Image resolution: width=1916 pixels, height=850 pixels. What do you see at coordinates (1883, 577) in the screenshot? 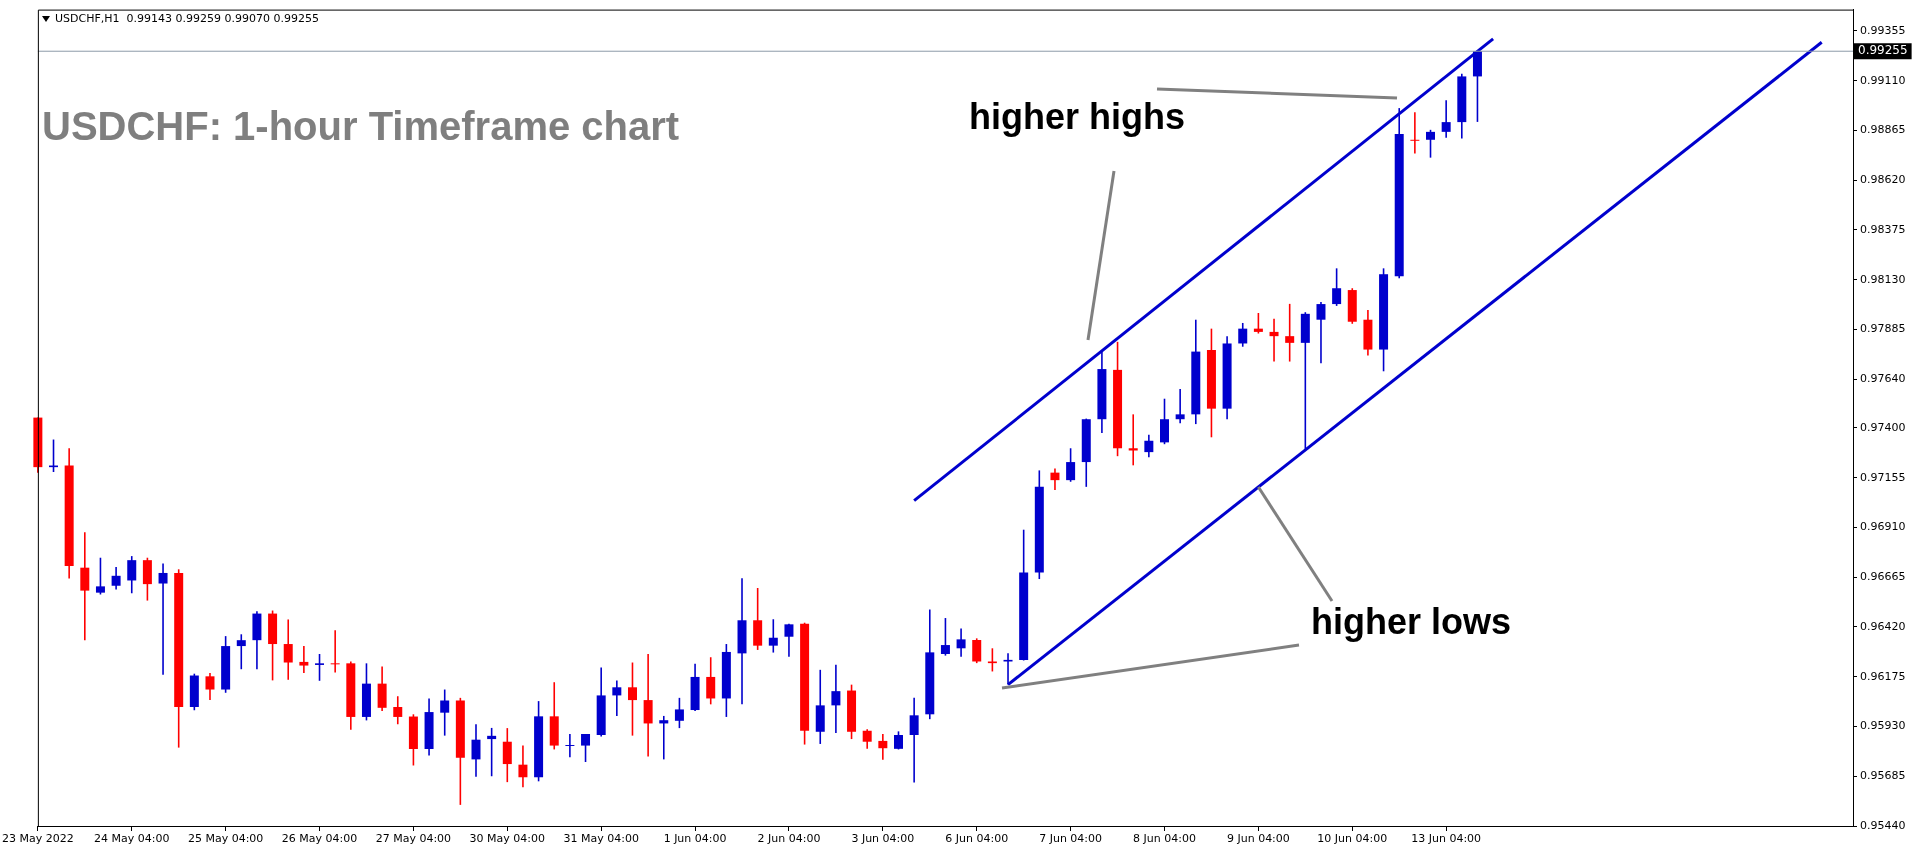
I see `y-tick-label: 0.96665` at bounding box center [1883, 577].